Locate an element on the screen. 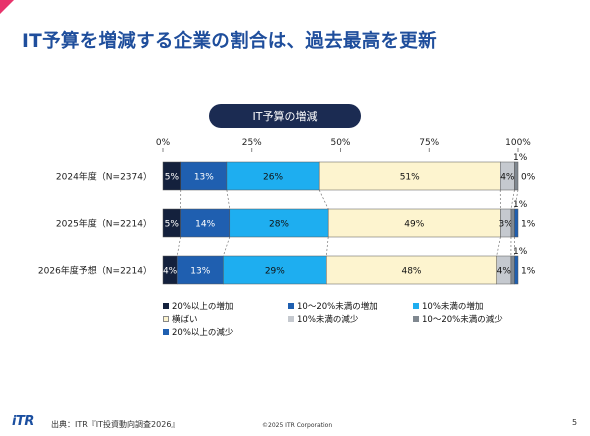  legend-item-decrease-20plus: 20%以上の減少 is located at coordinates (198, 332).